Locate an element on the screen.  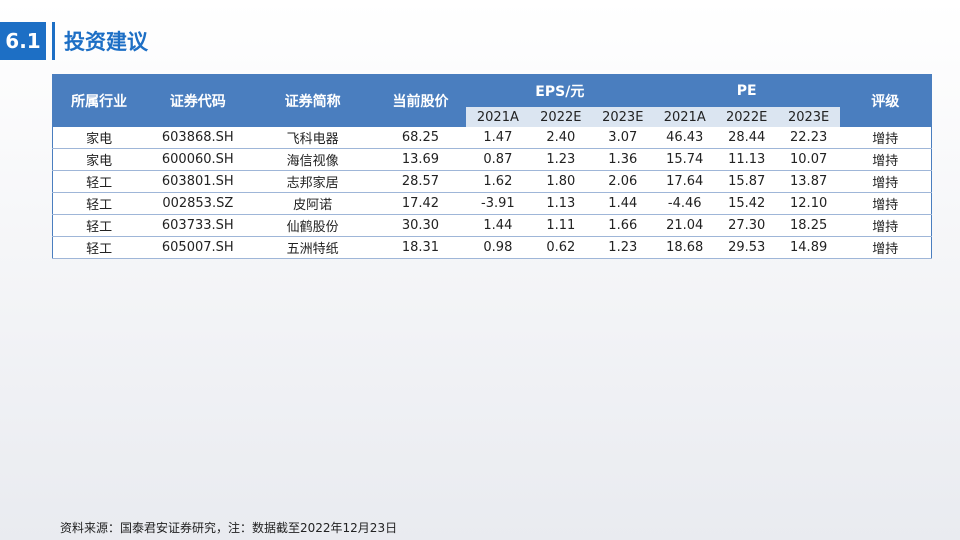
table-cell: 2.06 is located at coordinates (622, 181).